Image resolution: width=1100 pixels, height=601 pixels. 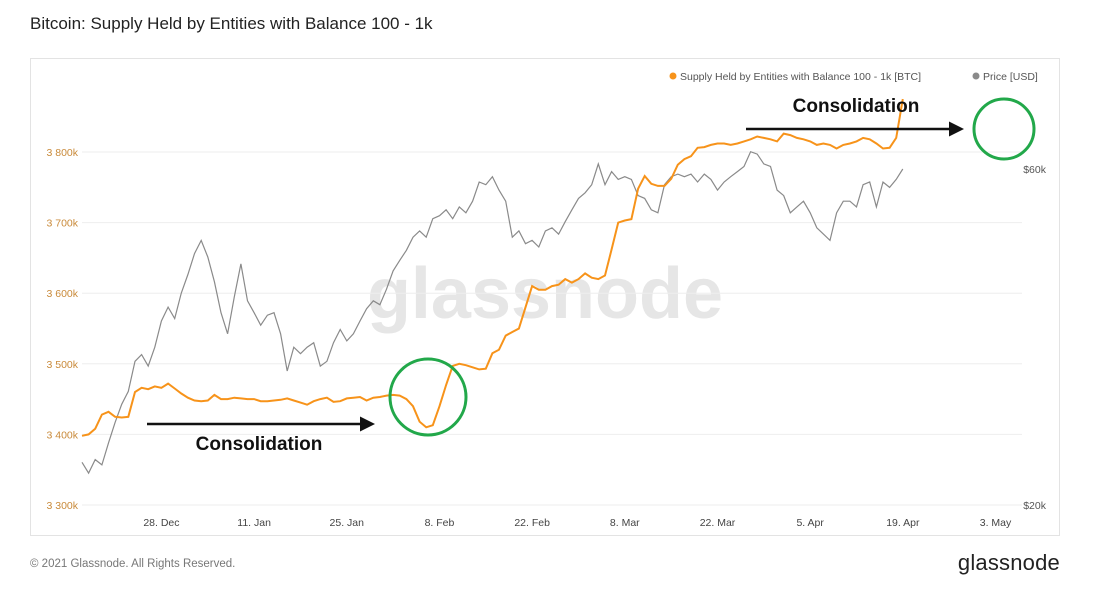 What do you see at coordinates (996, 523) in the screenshot?
I see `x-tick-label: 3. May` at bounding box center [996, 523].